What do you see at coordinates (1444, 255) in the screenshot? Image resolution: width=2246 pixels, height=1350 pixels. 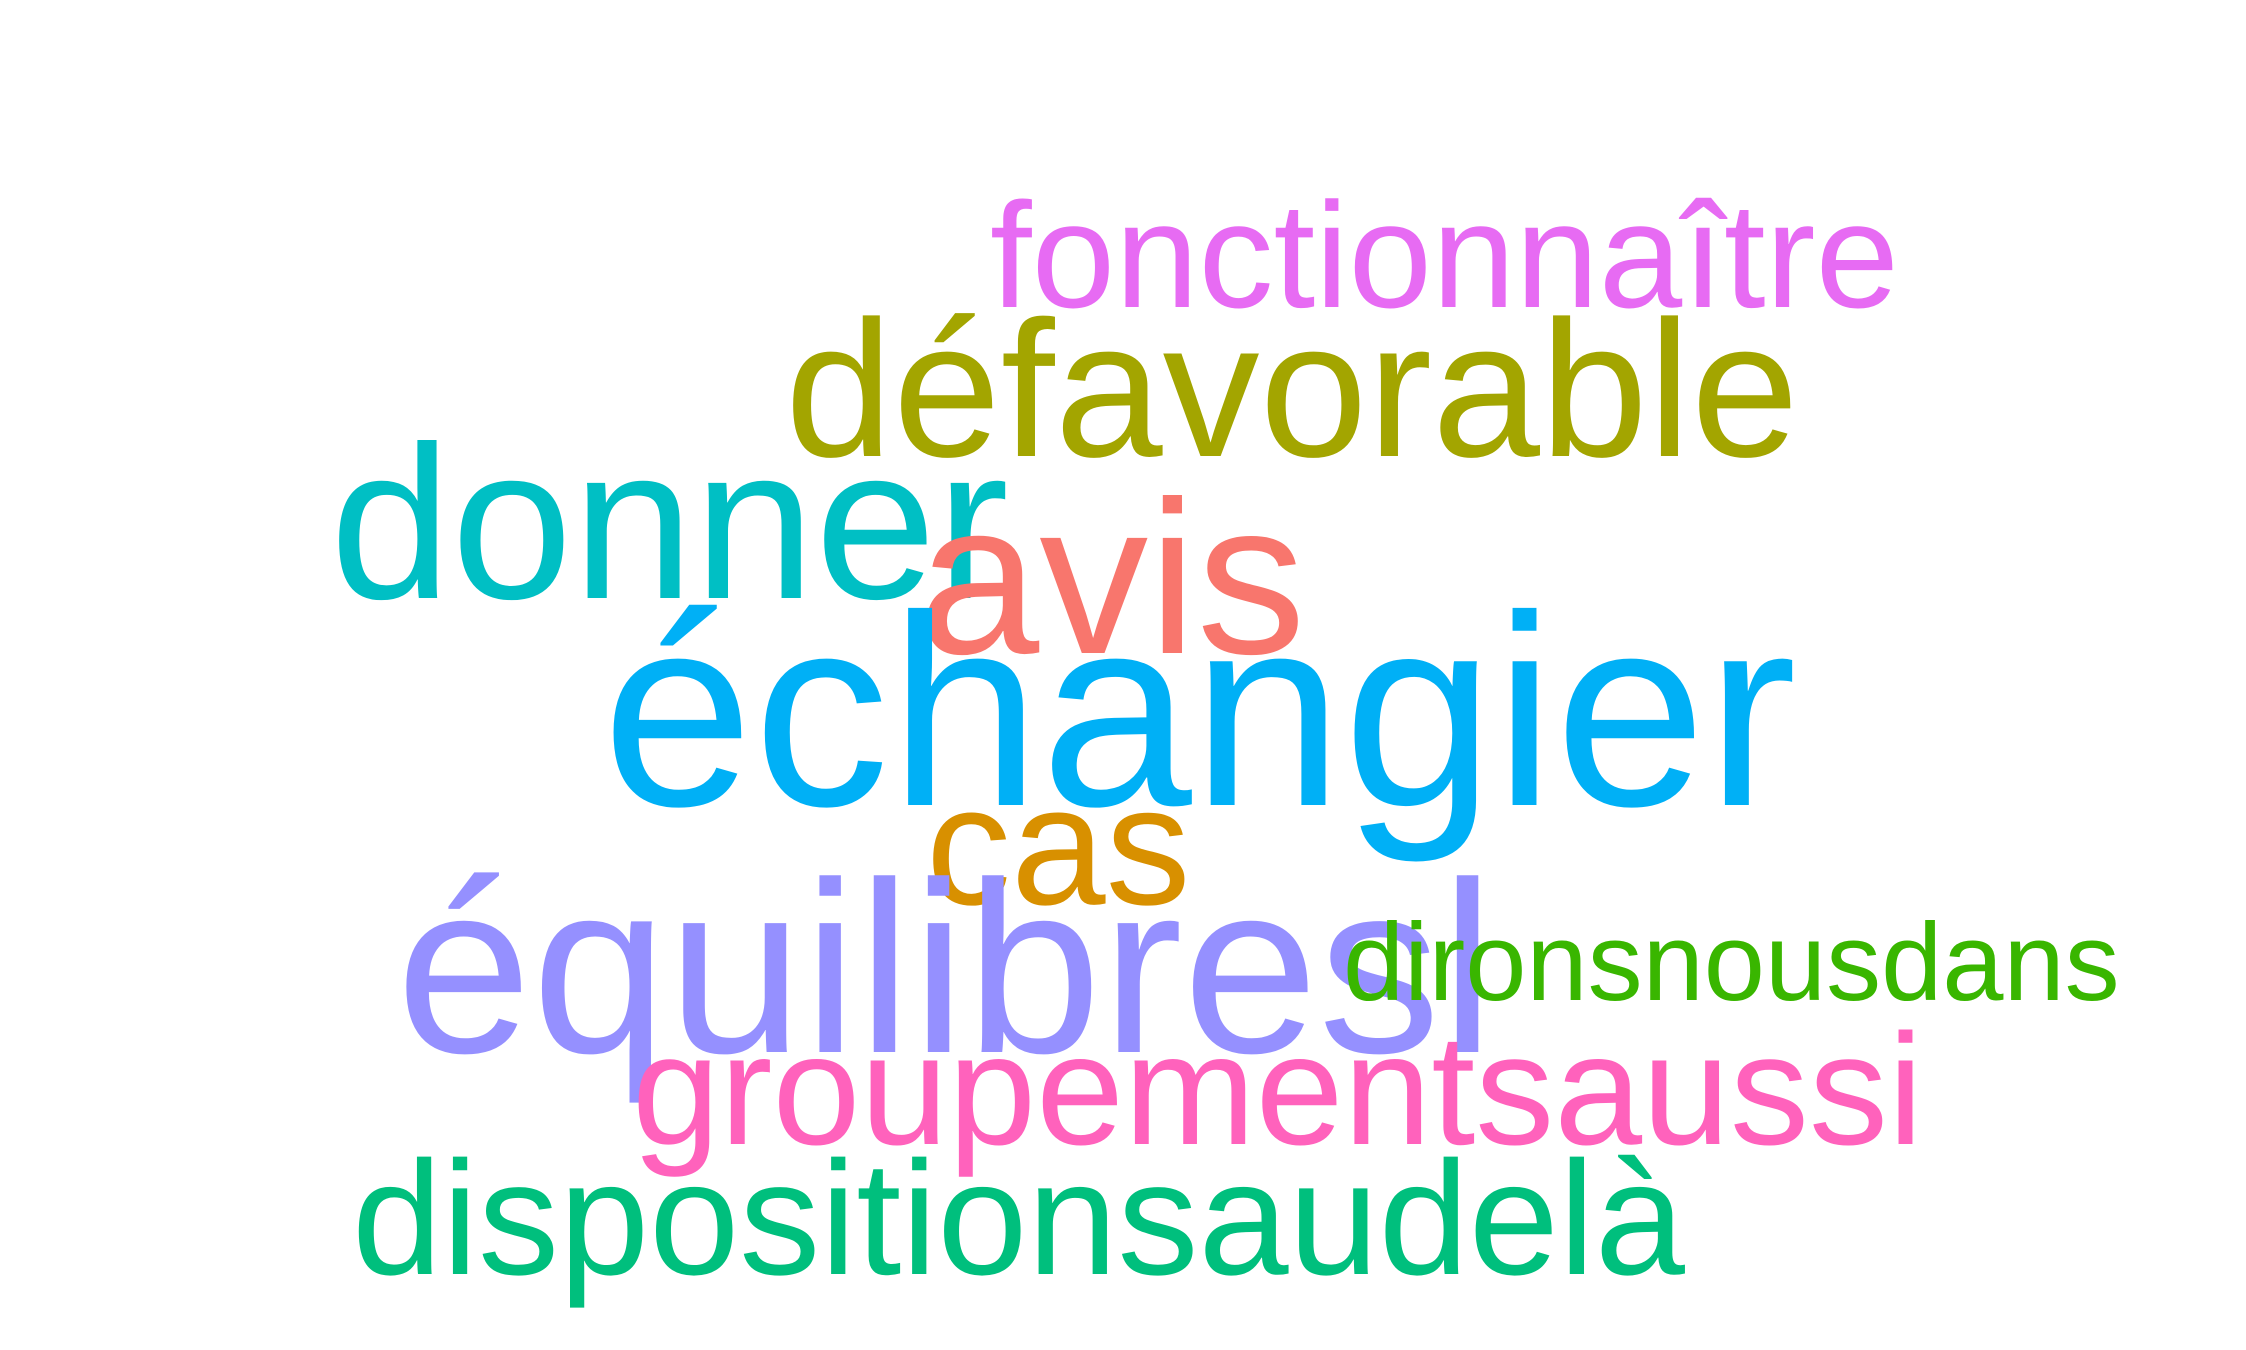 I see `word-fonctionnaitre: fonctionnaître` at bounding box center [1444, 255].